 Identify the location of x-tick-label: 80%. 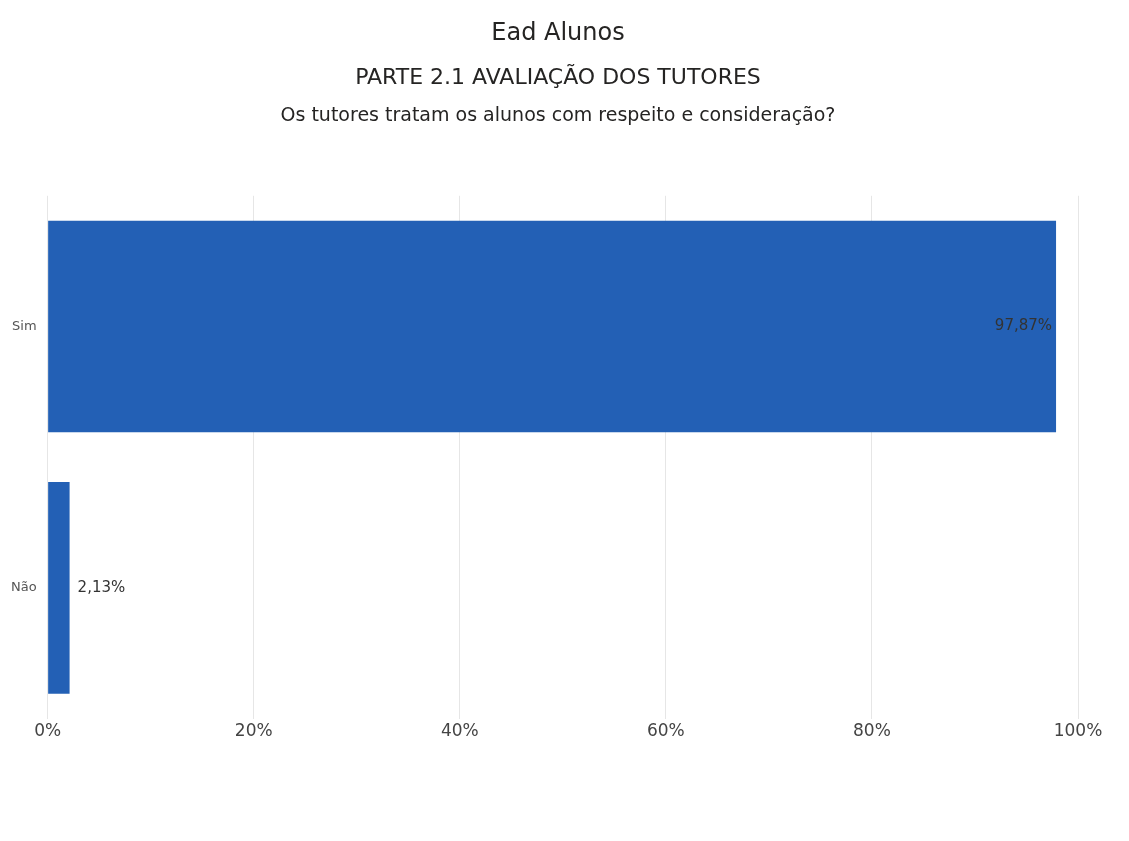
(872, 730).